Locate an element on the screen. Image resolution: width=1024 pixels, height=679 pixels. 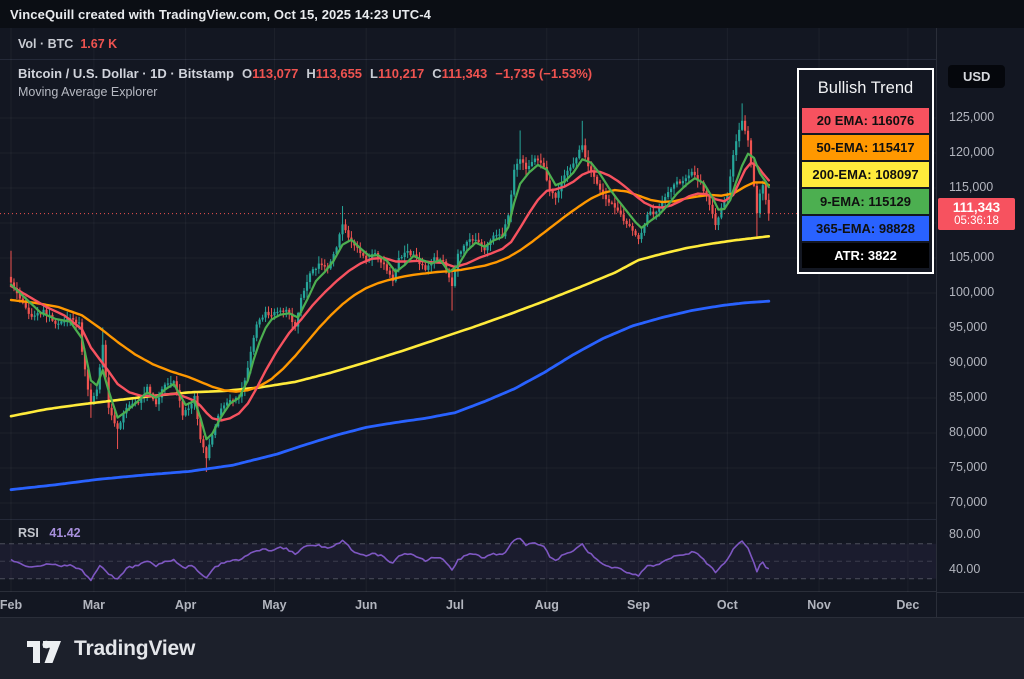
volume-pane-canvas is located at coordinates (468, 44).